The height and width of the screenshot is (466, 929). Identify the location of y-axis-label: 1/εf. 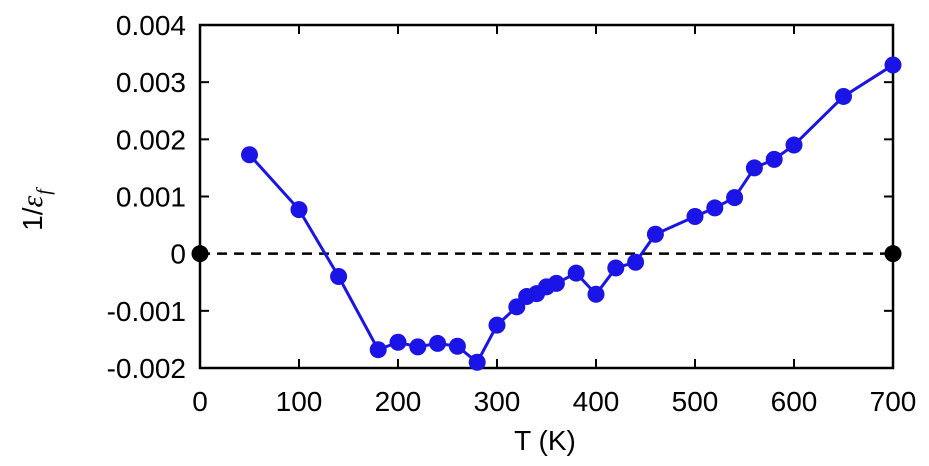
(35, 209).